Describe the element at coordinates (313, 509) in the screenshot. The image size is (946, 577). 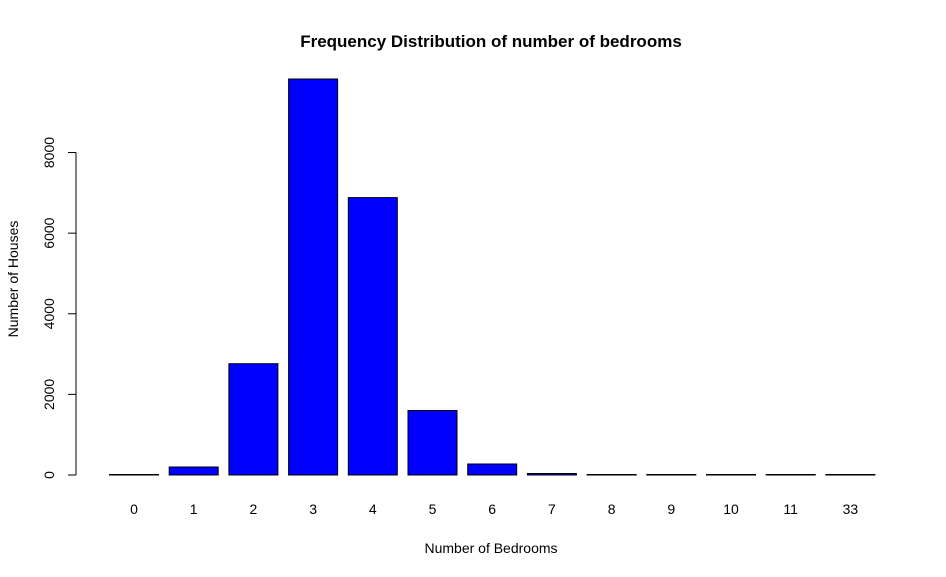
I see `x-tick-label-3: 3` at that location.